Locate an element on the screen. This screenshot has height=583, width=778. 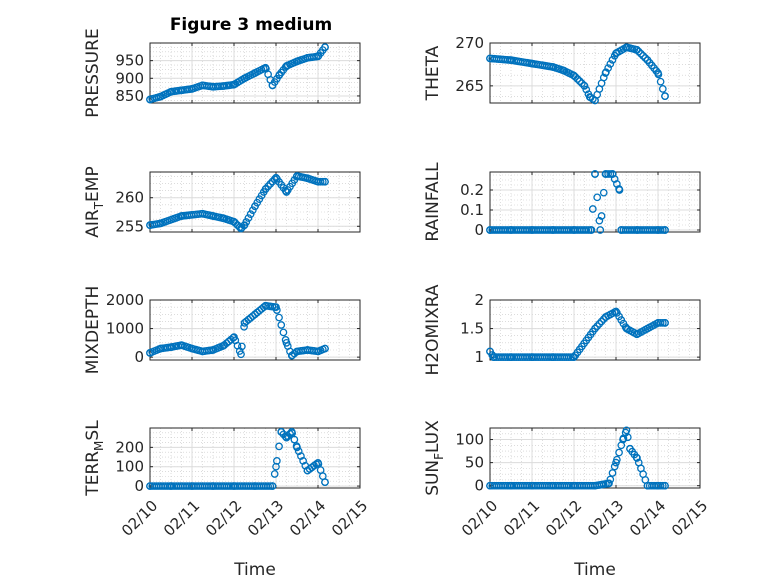
ylabel-subscript: F is located at coordinates (439, 456).